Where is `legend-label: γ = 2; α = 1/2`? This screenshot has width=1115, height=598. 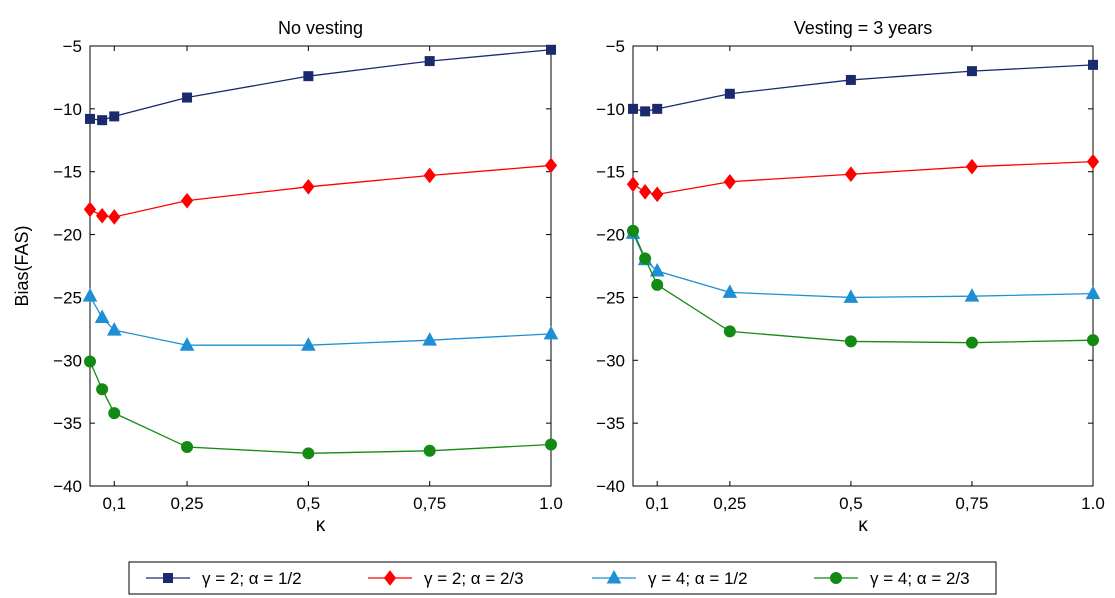
legend-label: γ = 2; α = 1/2 is located at coordinates (252, 578).